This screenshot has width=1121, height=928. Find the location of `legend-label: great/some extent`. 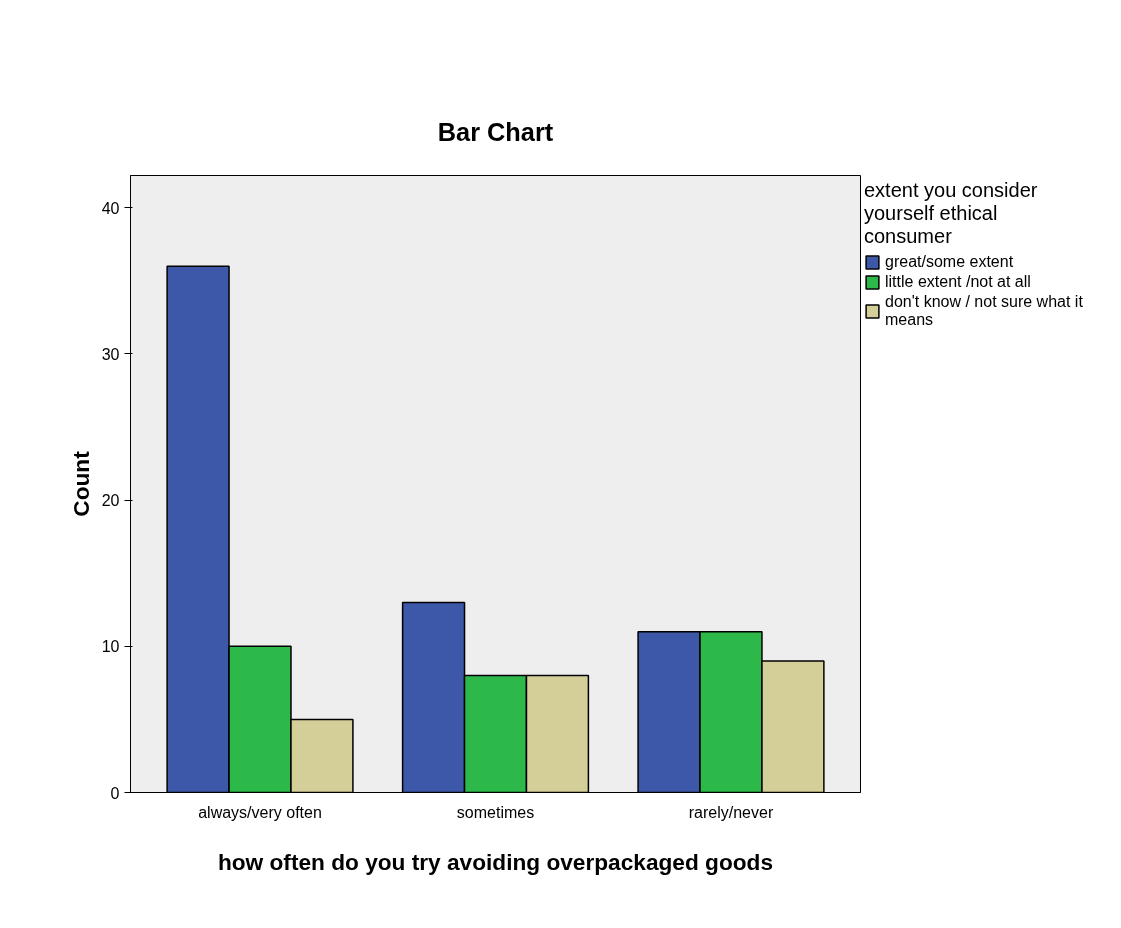

legend-label: great/some extent is located at coordinates (949, 262).